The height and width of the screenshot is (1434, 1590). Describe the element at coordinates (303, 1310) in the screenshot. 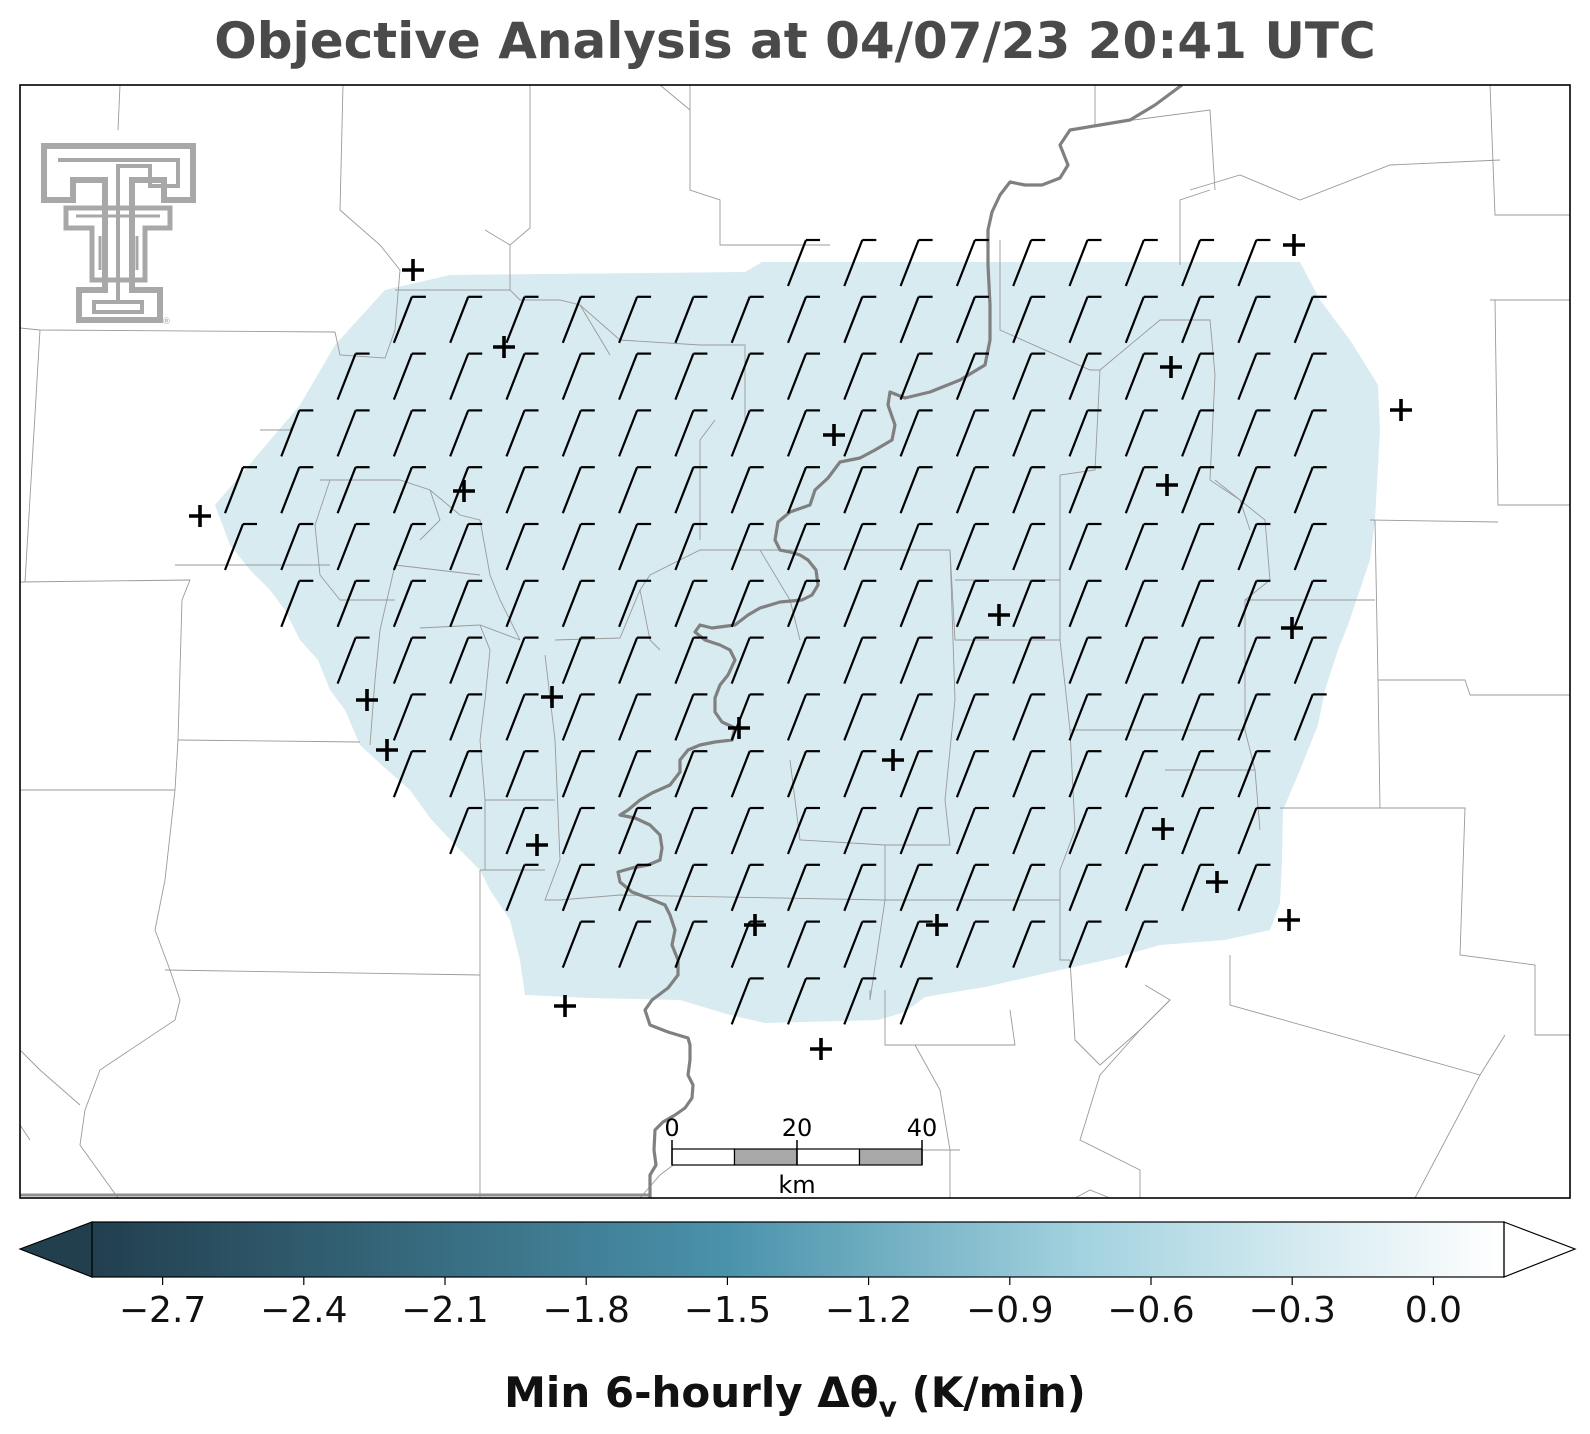

I see `colorbar-tick-label: −2.4` at that location.